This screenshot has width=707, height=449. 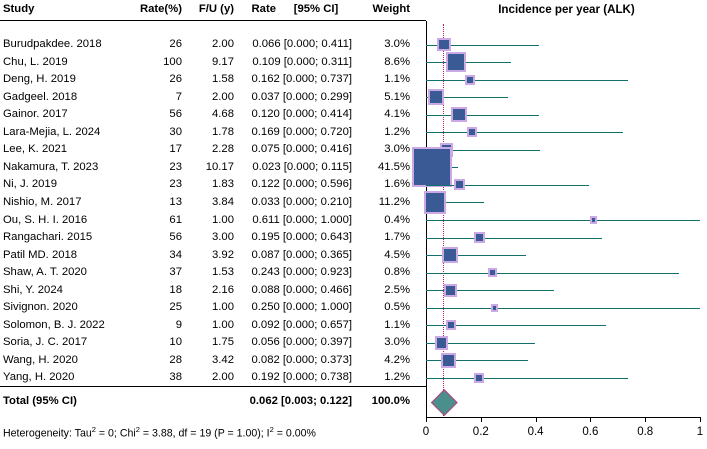 I want to click on row-rate-pct: 38, so click(x=175, y=377).